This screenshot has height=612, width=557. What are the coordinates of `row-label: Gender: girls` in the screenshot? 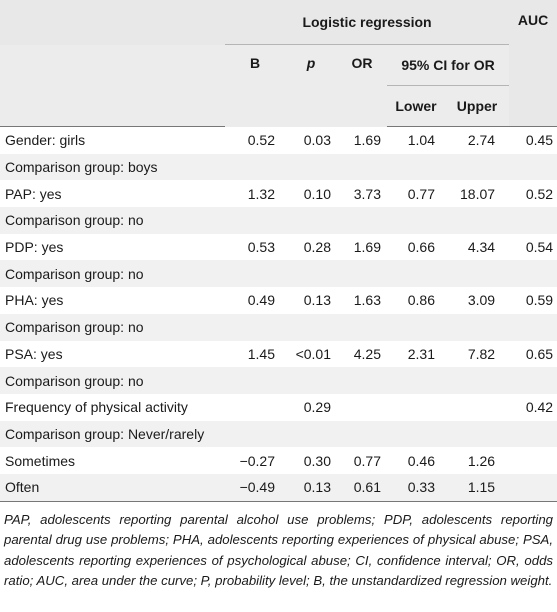 It's located at (45, 140).